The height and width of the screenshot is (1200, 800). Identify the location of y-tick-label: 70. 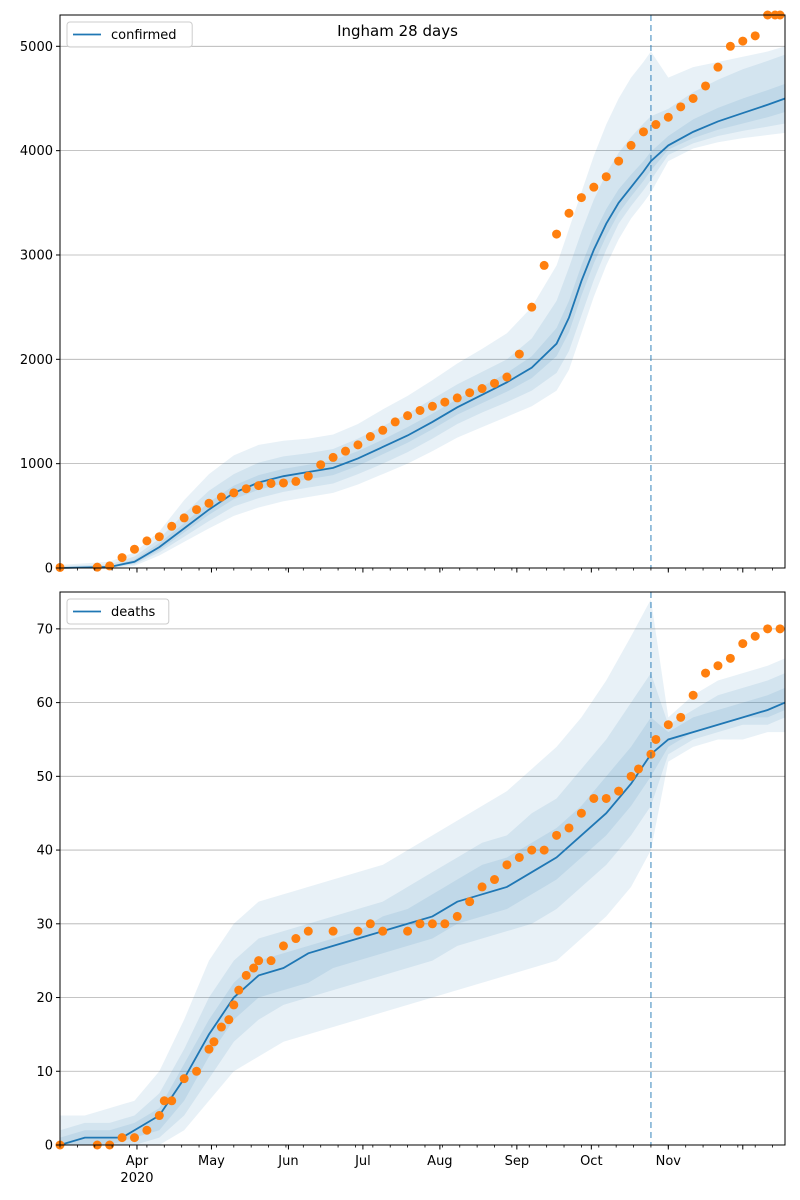
(44, 629).